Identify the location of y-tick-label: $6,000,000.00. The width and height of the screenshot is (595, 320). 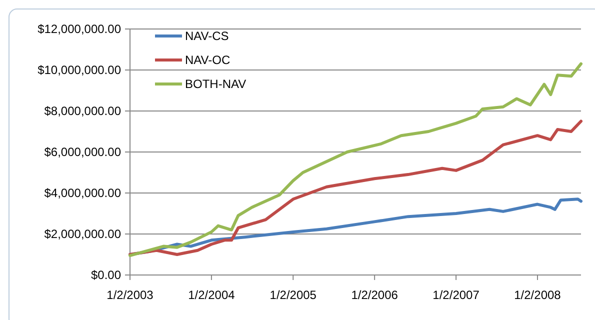
(83, 152).